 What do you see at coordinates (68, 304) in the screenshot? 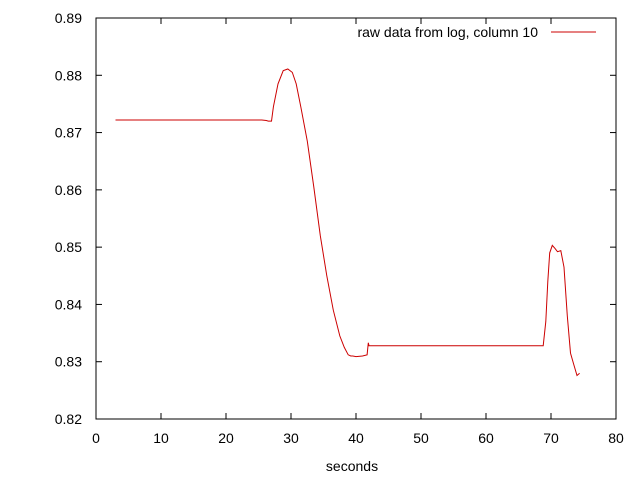
I see `y-tick-label: 0.84` at bounding box center [68, 304].